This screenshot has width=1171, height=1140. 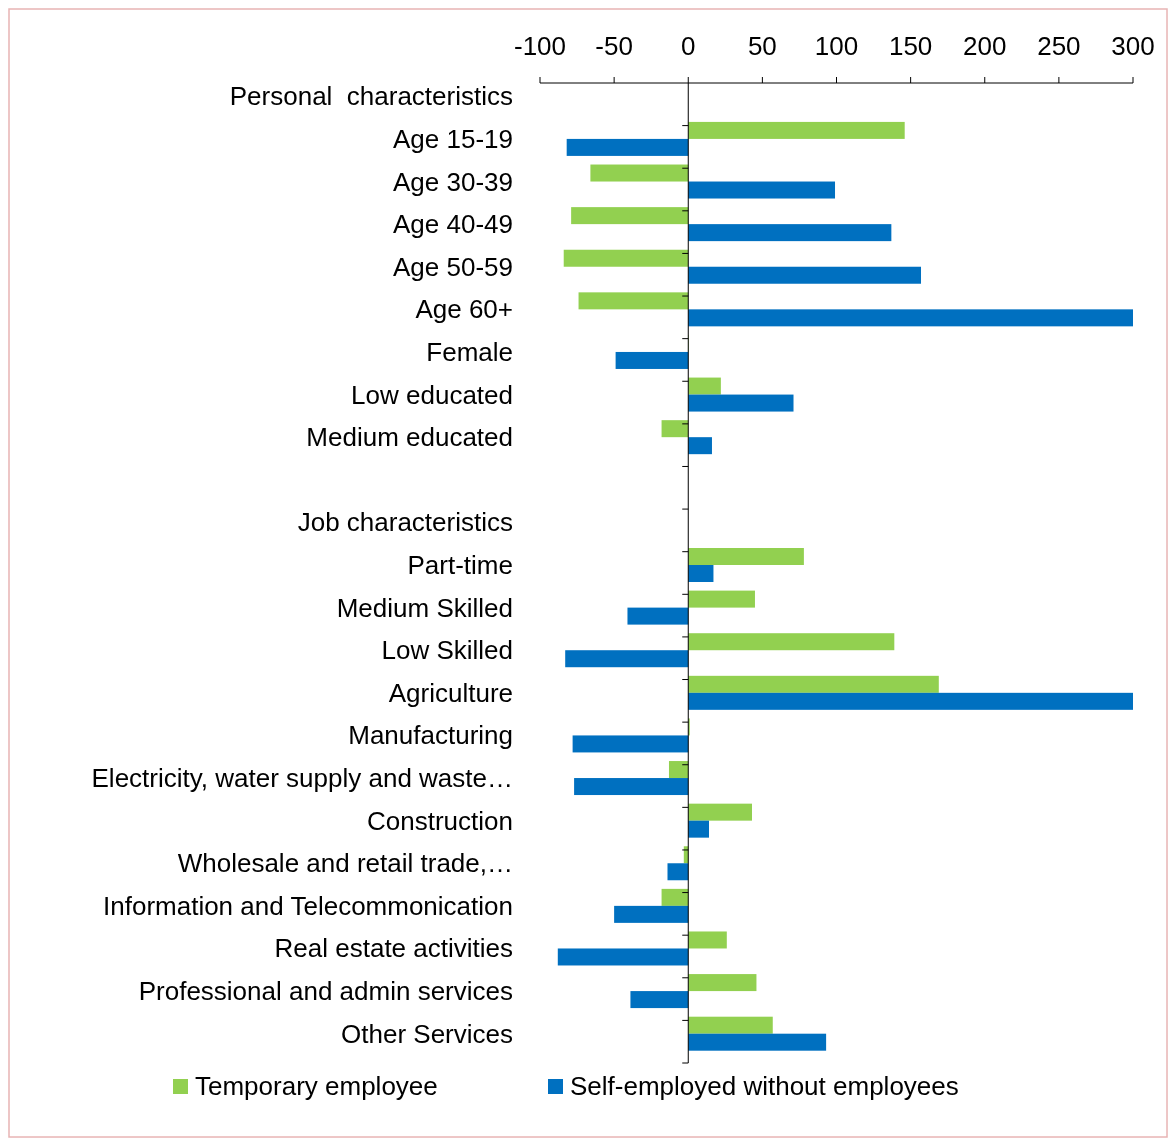 What do you see at coordinates (1133, 46) in the screenshot?
I see `x-tick-label: 300` at bounding box center [1133, 46].